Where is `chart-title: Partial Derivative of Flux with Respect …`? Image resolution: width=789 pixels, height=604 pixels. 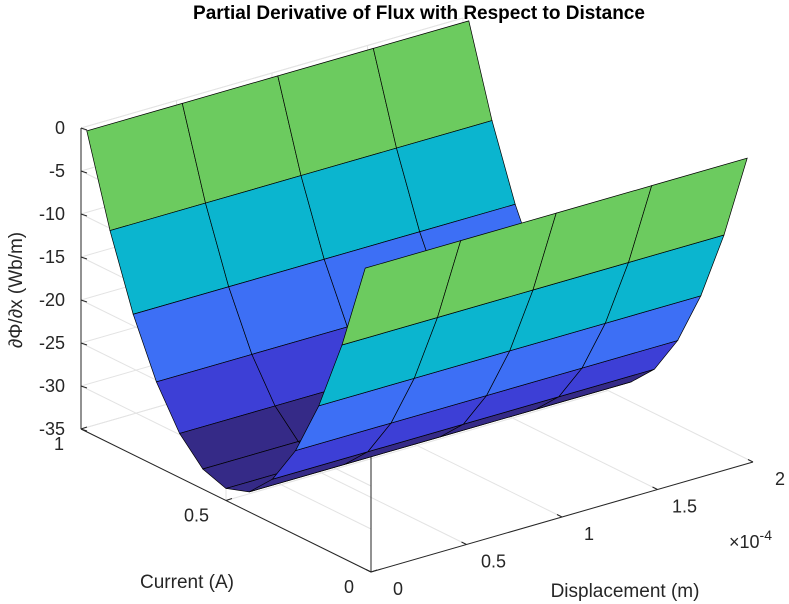 chart-title: Partial Derivative of Flux with Respect … is located at coordinates (419, 13).